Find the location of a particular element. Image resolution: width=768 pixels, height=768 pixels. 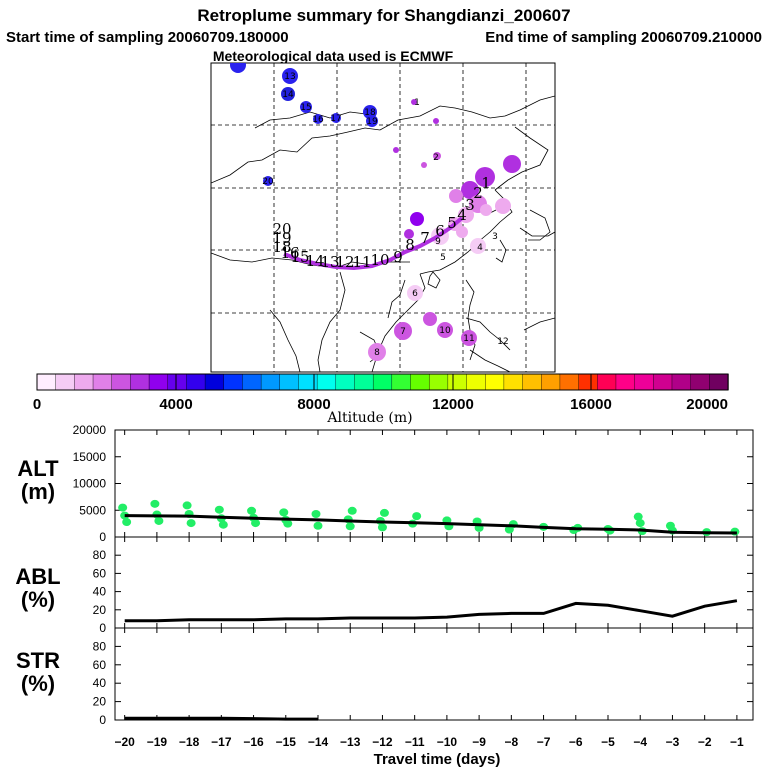

trajectory-label: 6 is located at coordinates (440, 231).